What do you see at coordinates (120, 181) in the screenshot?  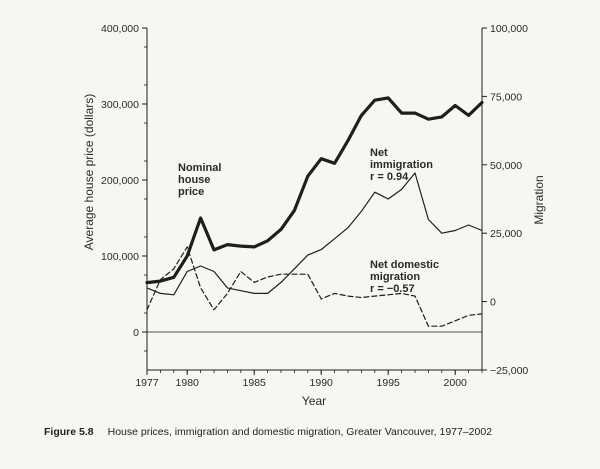 I see `left-tick-label: 200,000` at bounding box center [120, 181].